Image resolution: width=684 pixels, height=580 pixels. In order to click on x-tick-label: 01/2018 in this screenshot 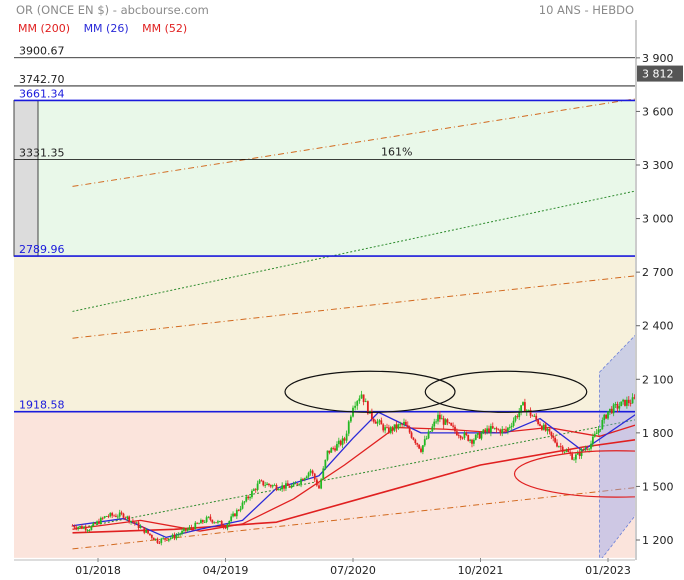, I will do `click(98, 570)`.